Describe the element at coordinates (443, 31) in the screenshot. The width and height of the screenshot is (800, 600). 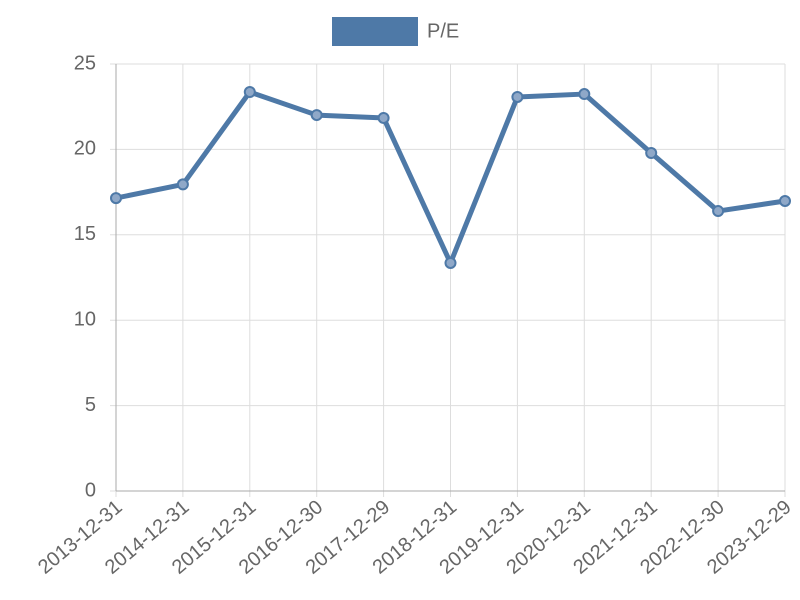
I see `legend-label: P/E` at that location.